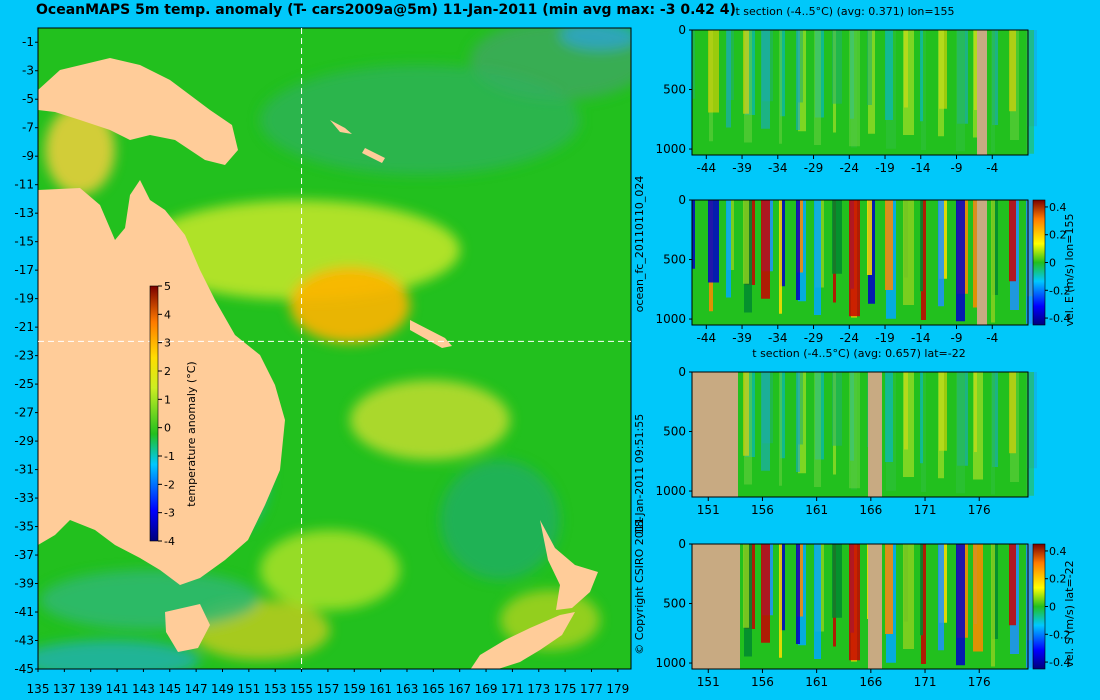 This screenshot has width=1100, height=700. Describe the element at coordinates (275, 689) in the screenshot. I see `lon-tick-label: 153` at that location.